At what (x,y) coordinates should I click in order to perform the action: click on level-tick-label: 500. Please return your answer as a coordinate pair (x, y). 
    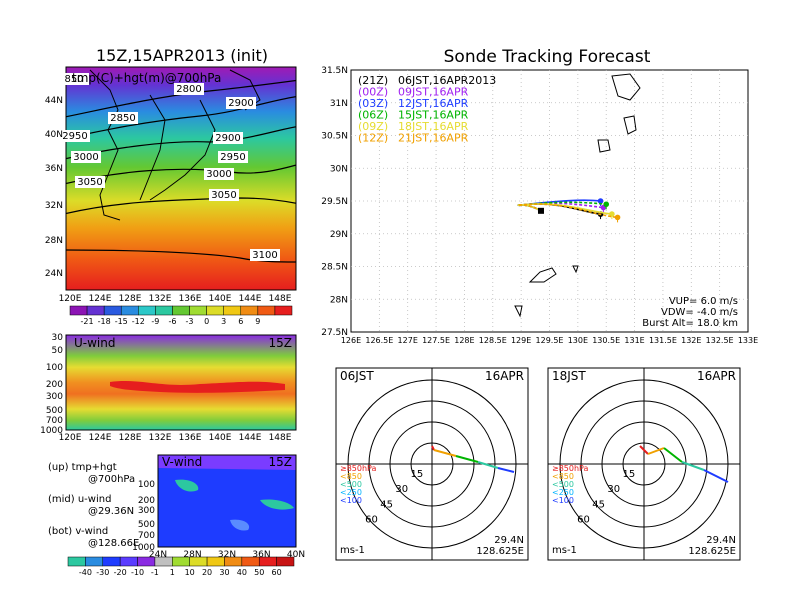
    Looking at the image, I should click on (54, 411).